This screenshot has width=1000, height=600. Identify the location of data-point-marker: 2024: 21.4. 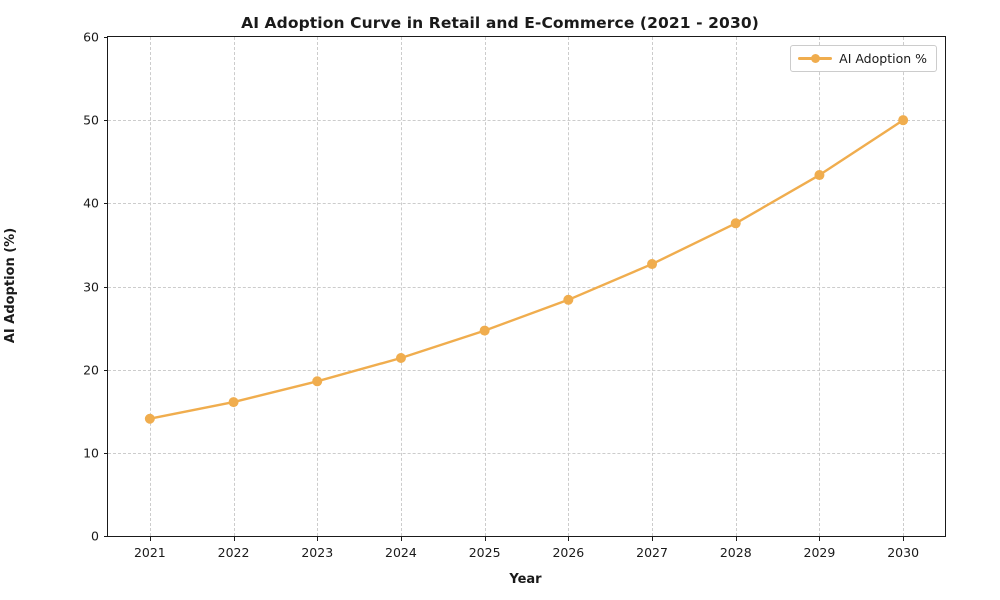
(400, 358).